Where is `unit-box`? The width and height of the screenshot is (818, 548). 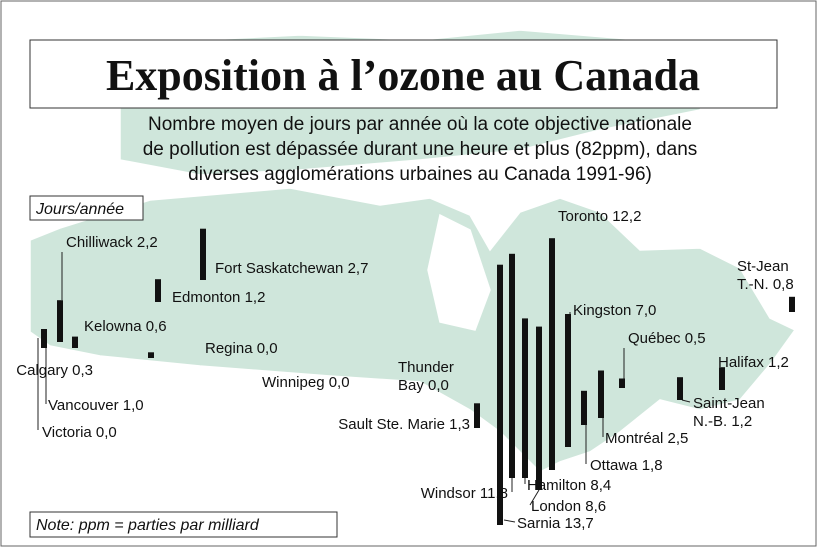
unit-box is located at coordinates (86, 208).